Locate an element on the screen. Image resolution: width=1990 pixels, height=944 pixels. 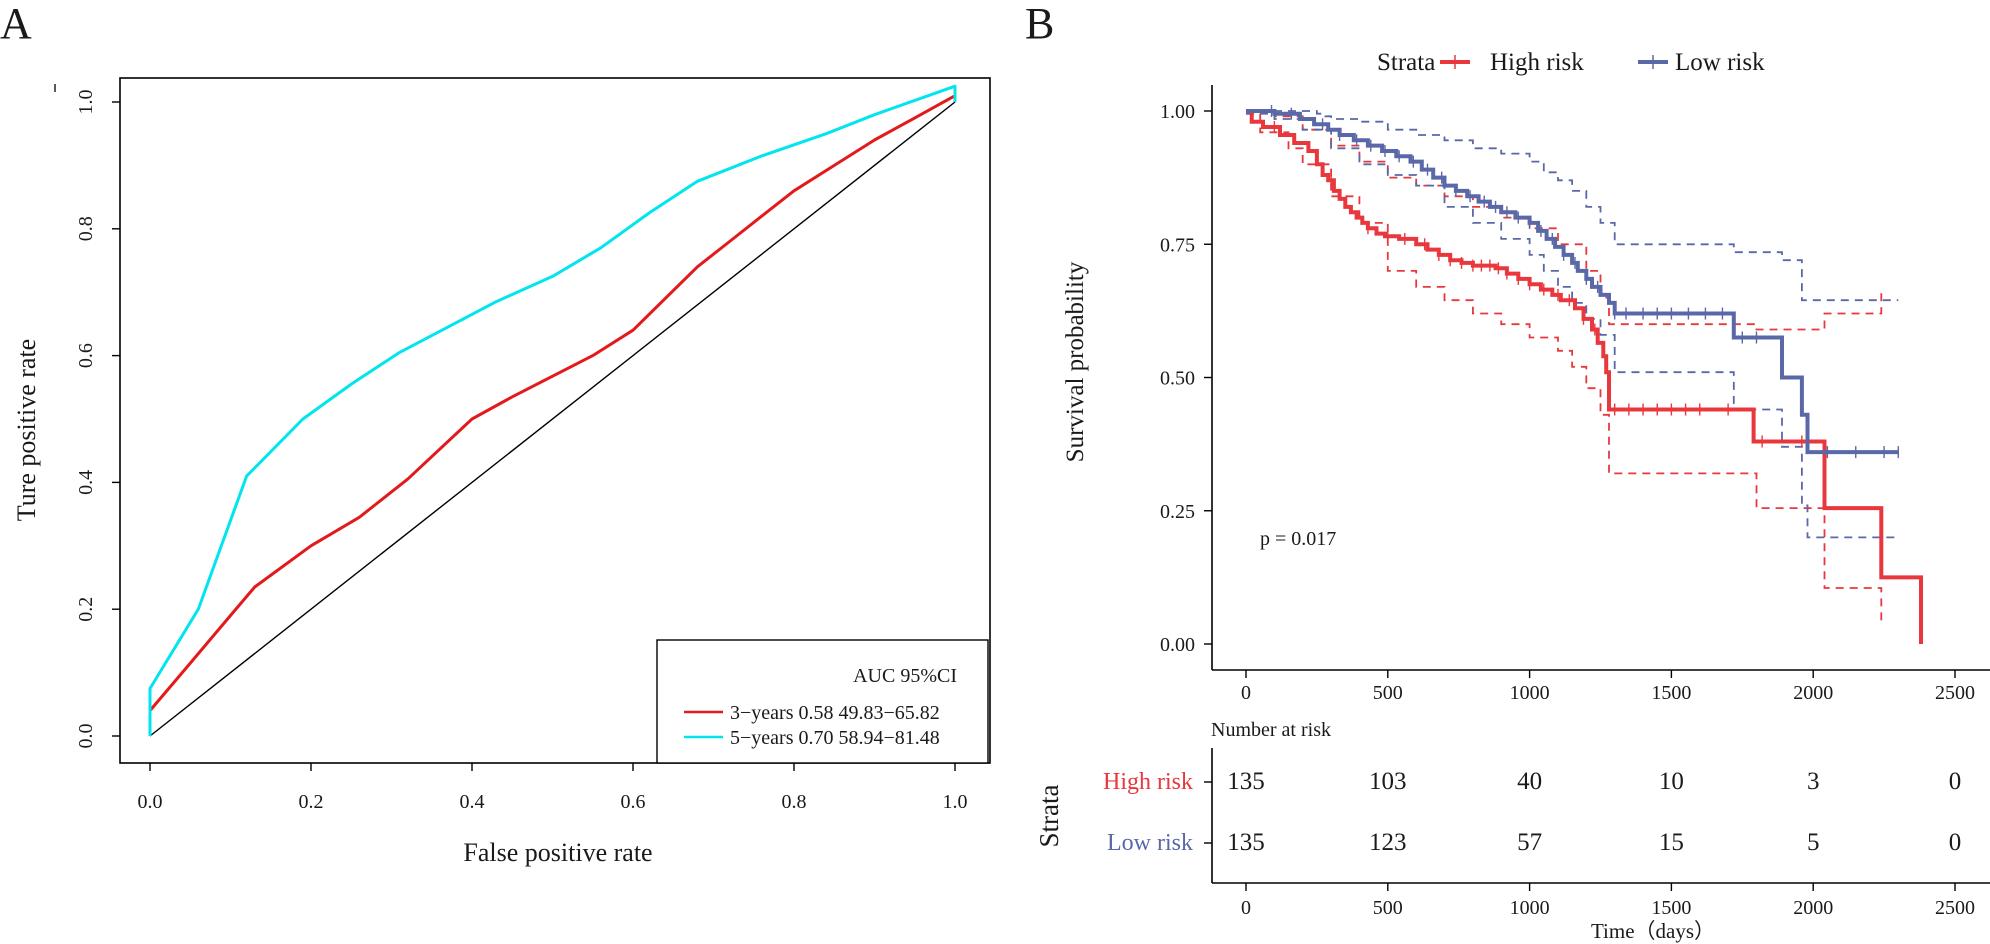
roc-y-axis-title: Ture positive rate is located at coordinates (26, 430).